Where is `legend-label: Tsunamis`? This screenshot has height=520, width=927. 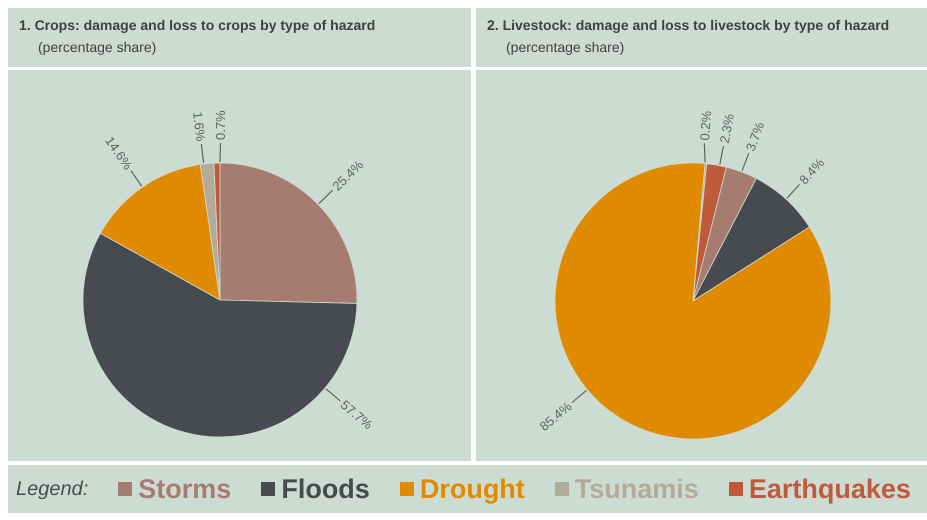
legend-label: Tsunamis is located at coordinates (636, 489).